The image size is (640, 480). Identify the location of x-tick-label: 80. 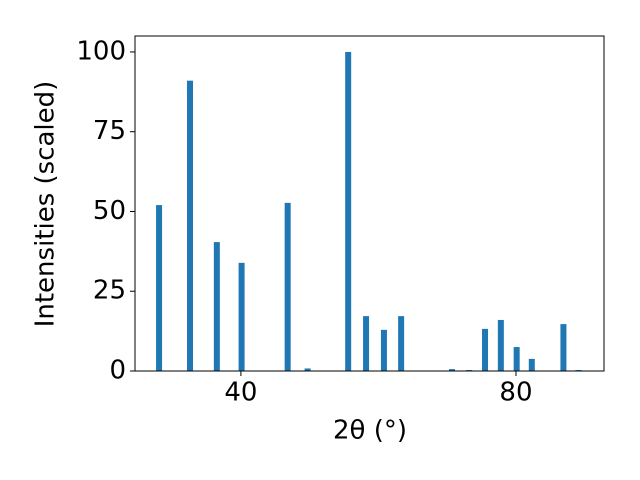
(515, 393).